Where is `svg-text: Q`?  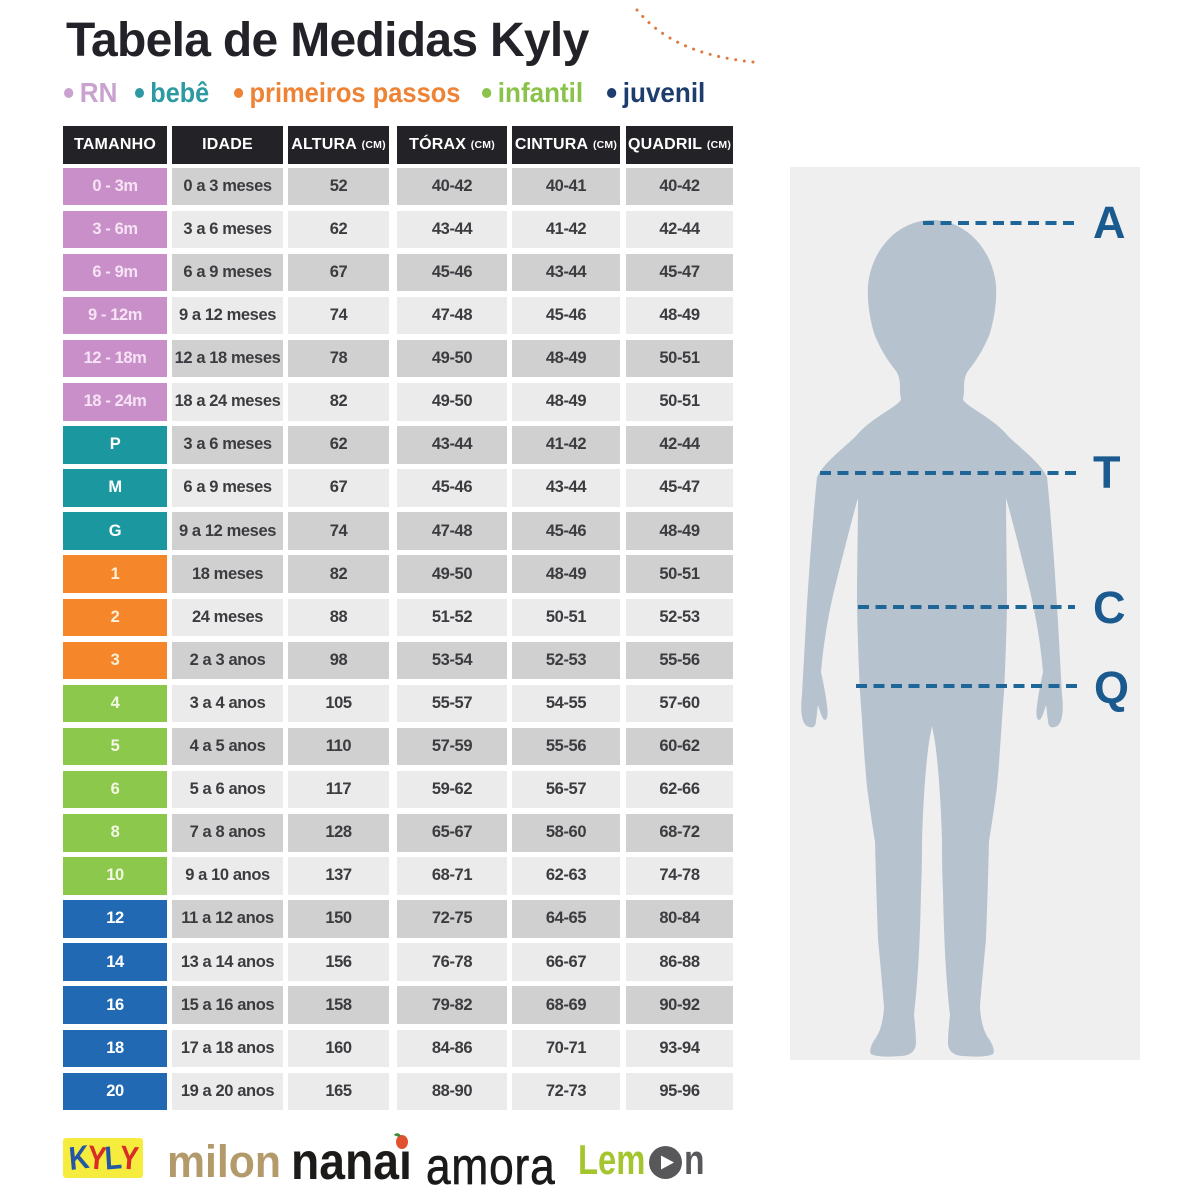 svg-text: Q is located at coordinates (1111, 687).